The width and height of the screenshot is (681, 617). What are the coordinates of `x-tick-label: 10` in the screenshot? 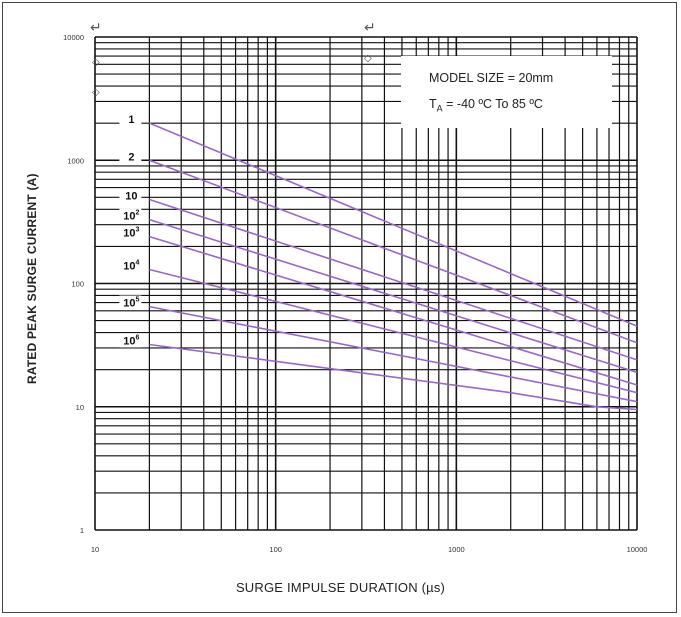 It's located at (95, 549).